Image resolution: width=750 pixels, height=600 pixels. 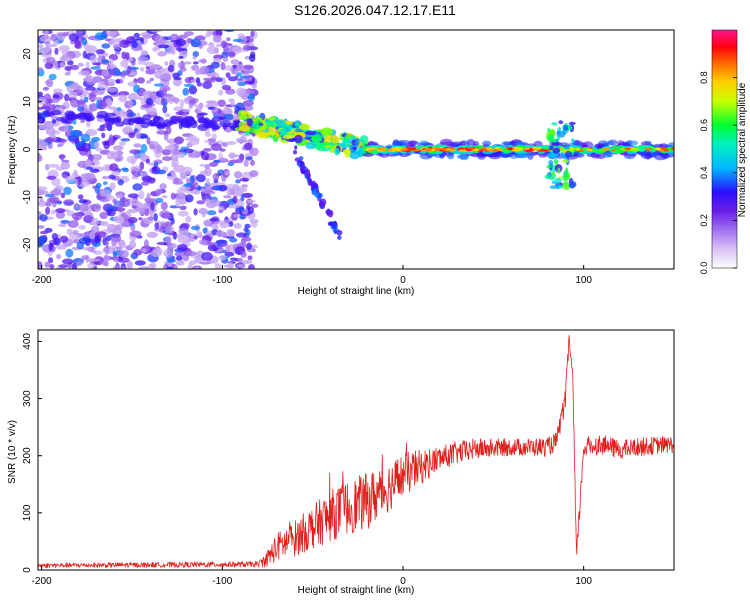 What do you see at coordinates (27, 341) in the screenshot?
I see `snr-y-tick-label: 400` at bounding box center [27, 341].